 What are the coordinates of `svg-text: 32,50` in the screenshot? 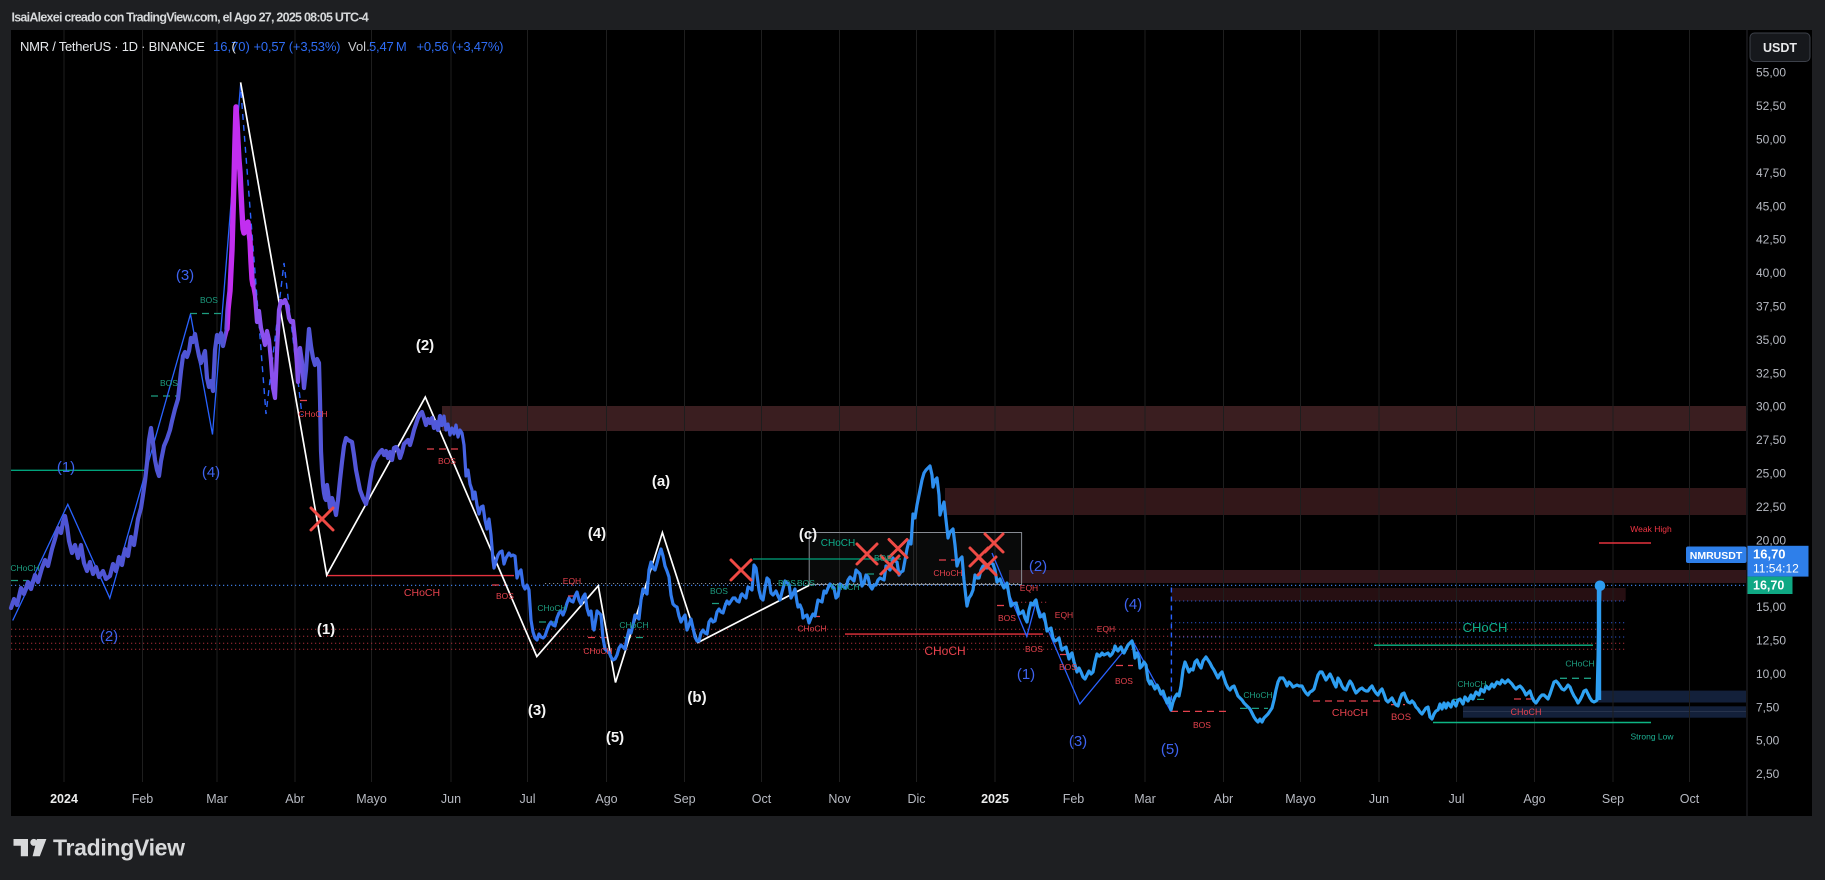 It's located at (1771, 373).